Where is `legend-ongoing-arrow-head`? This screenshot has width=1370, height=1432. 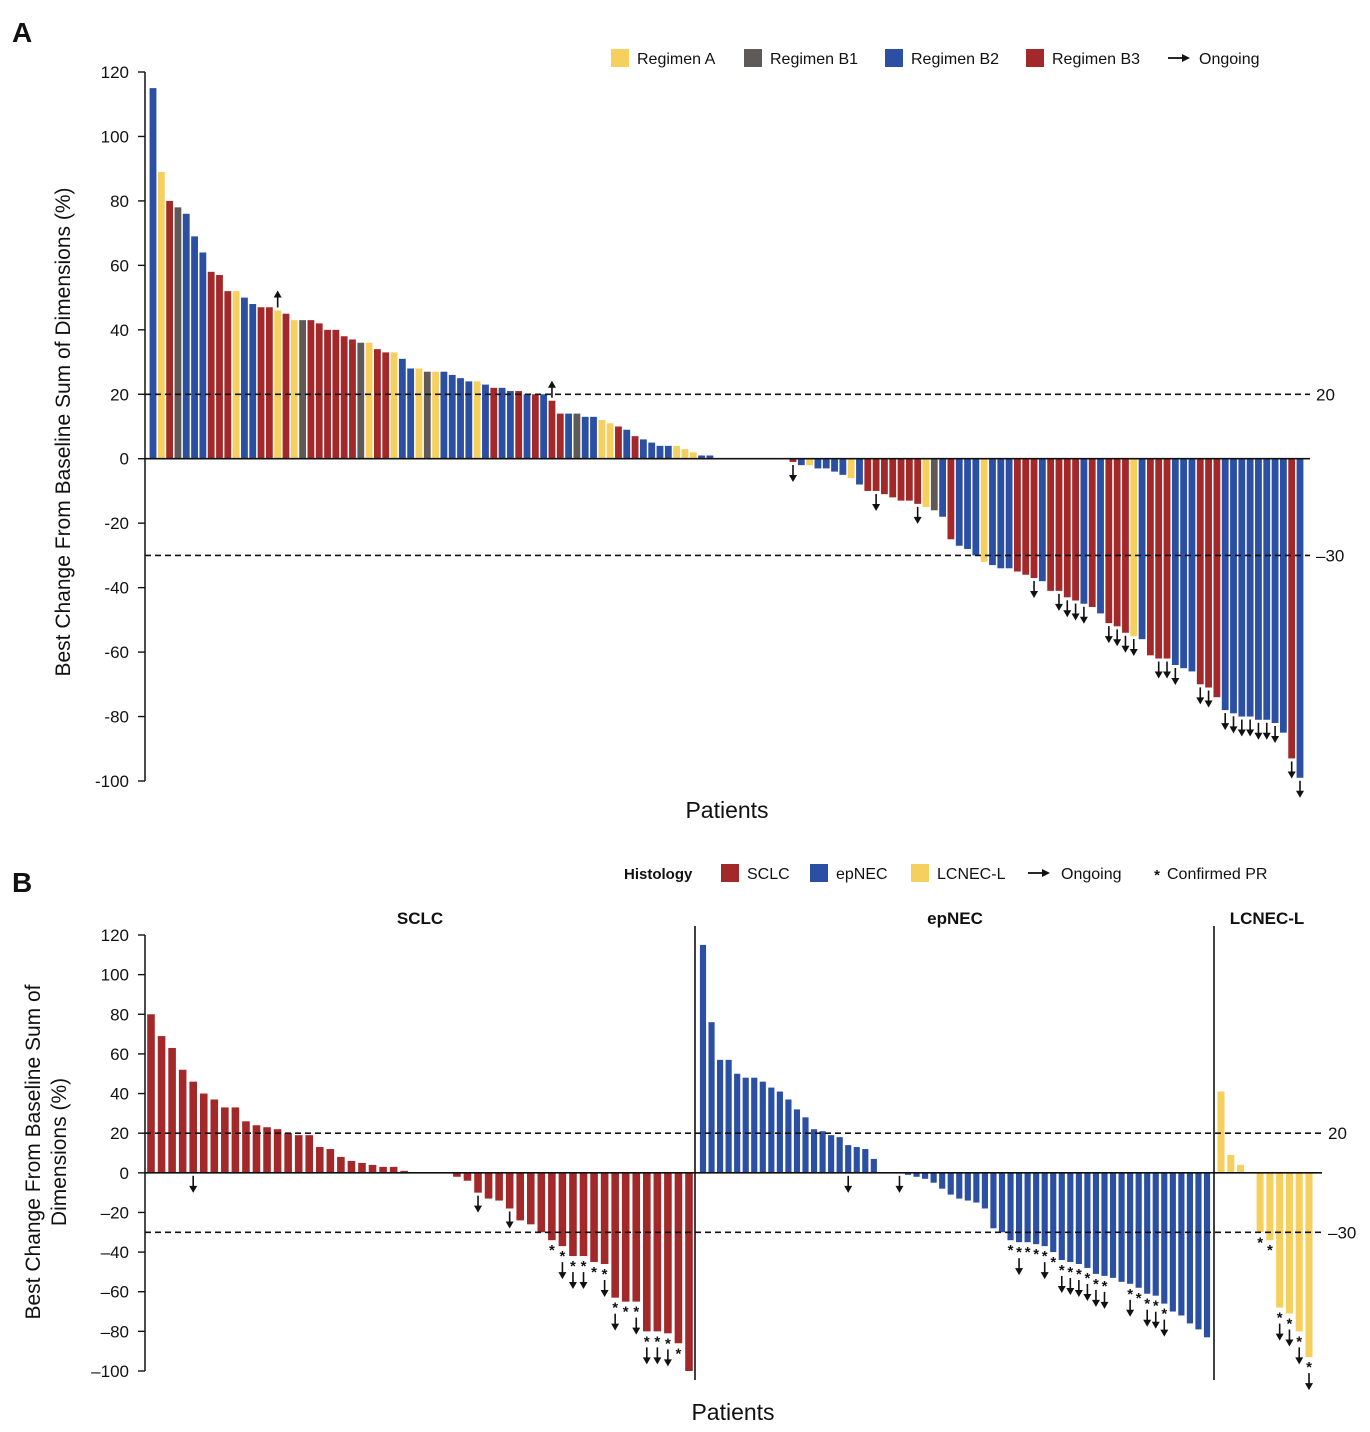
legend-ongoing-arrow-head is located at coordinates (1186, 58).